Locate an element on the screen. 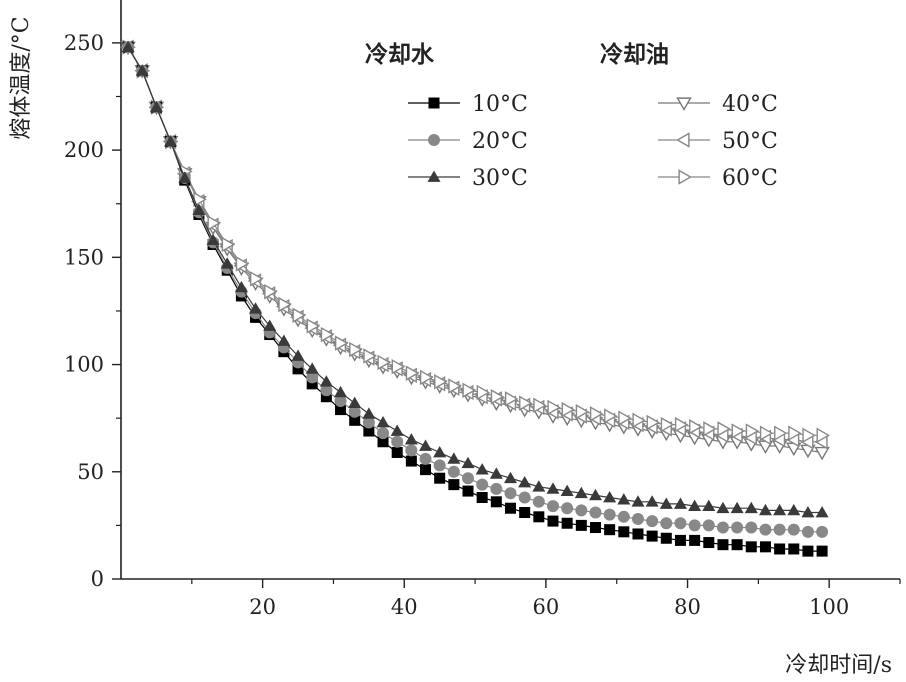  legend-item: 10°C is located at coordinates (468, 104).